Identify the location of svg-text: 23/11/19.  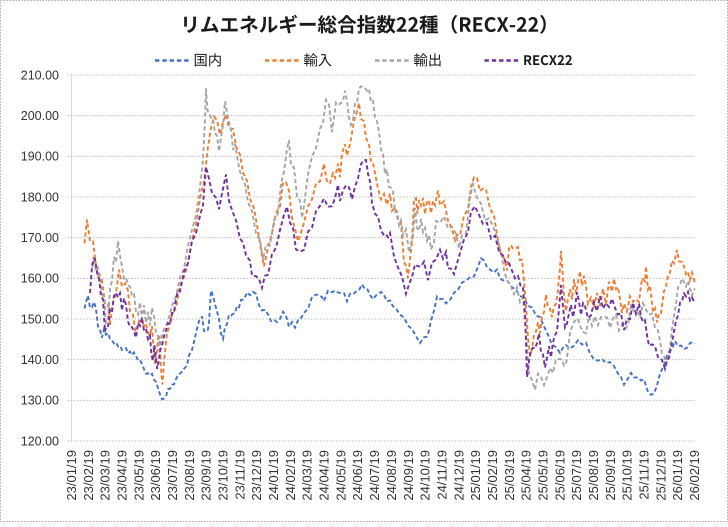
(239, 475).